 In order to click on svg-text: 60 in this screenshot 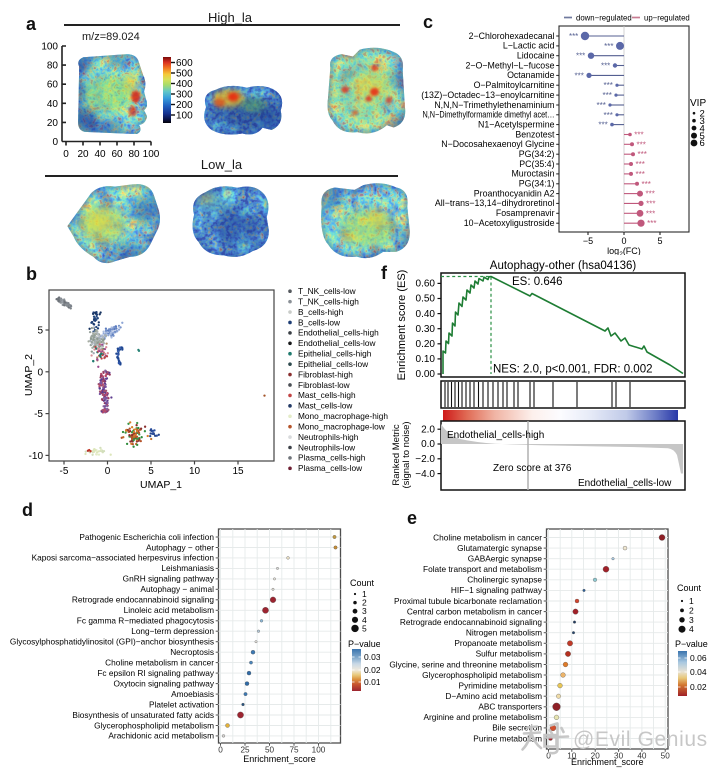, I will do `click(117, 154)`.